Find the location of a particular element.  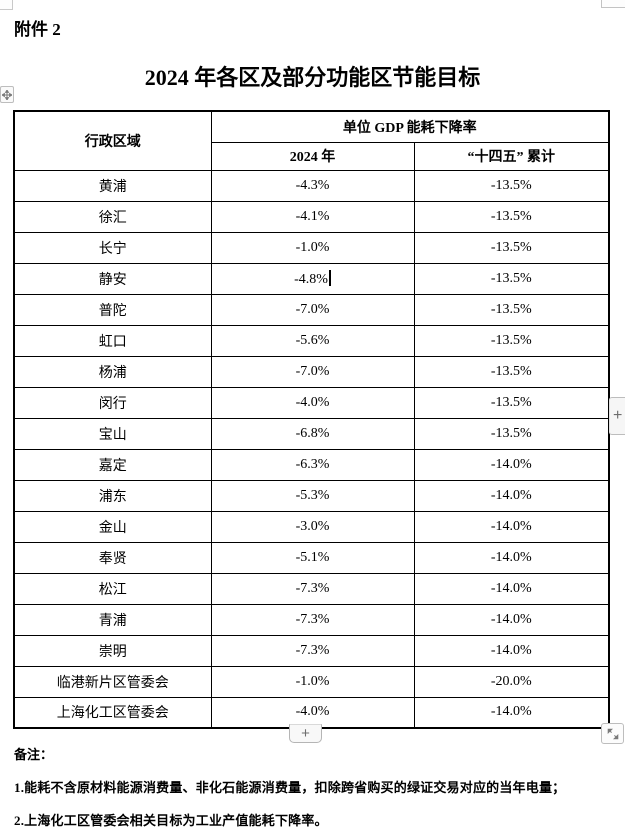

header-cell-2024: 2024 年 is located at coordinates (312, 156).